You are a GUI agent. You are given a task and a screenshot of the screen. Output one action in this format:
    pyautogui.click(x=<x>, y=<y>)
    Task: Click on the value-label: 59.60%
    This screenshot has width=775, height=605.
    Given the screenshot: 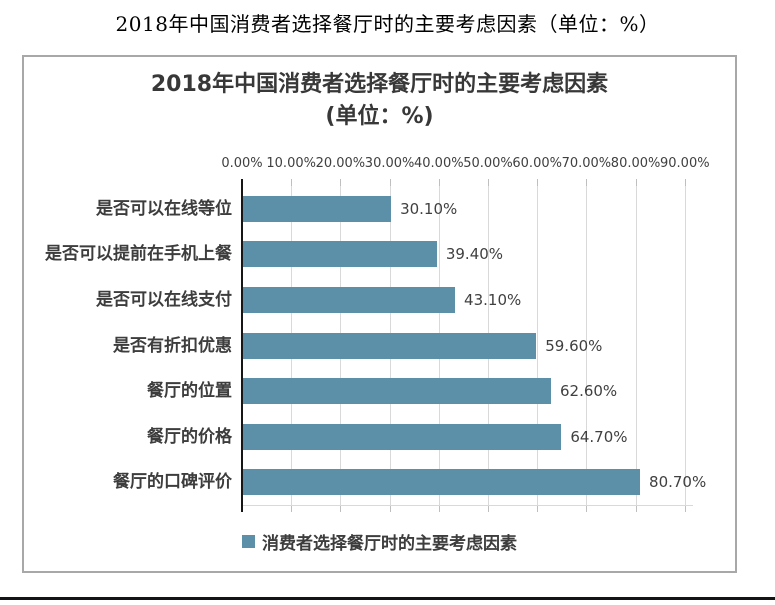 What is the action you would take?
    pyautogui.click(x=574, y=345)
    